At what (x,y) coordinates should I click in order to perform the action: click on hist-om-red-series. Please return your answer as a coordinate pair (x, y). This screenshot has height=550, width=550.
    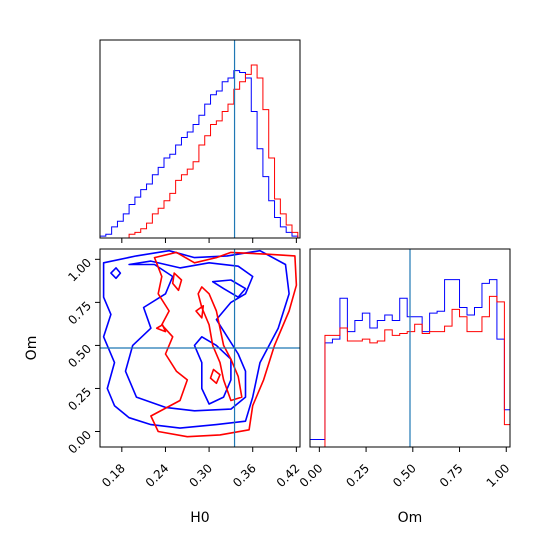
    Looking at the image, I should click on (410, 371).